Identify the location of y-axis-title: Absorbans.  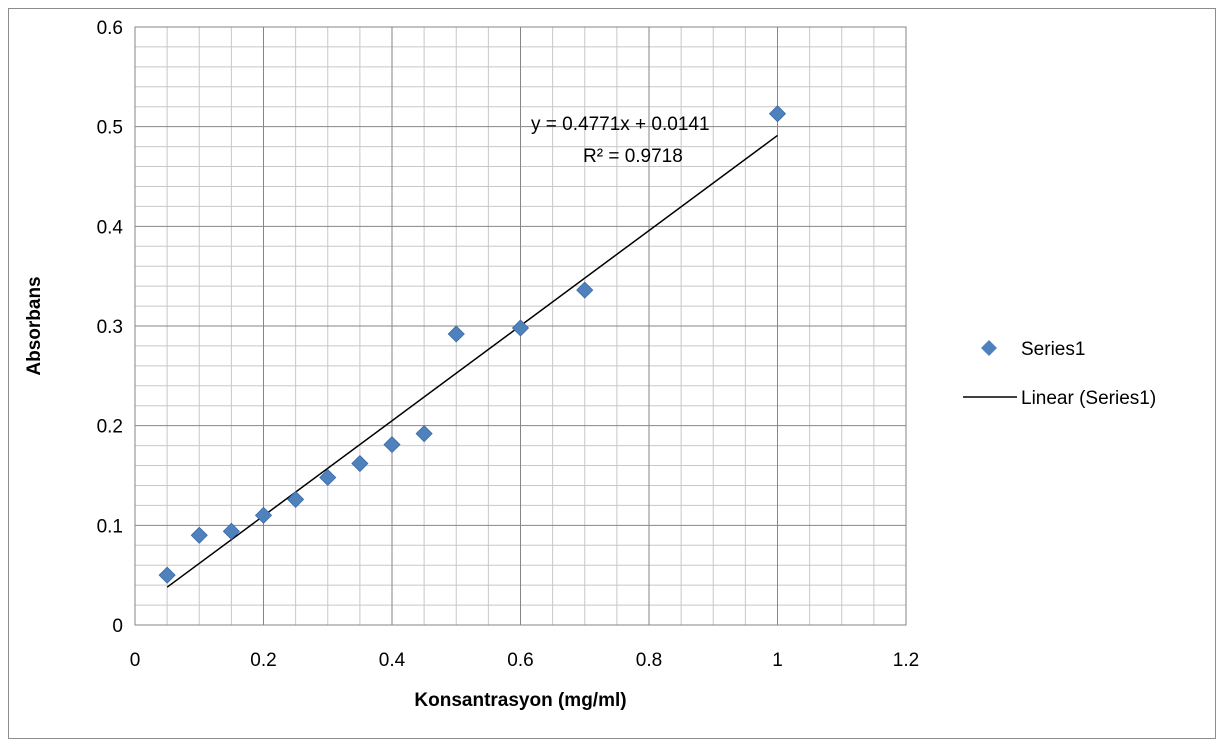
(34, 325).